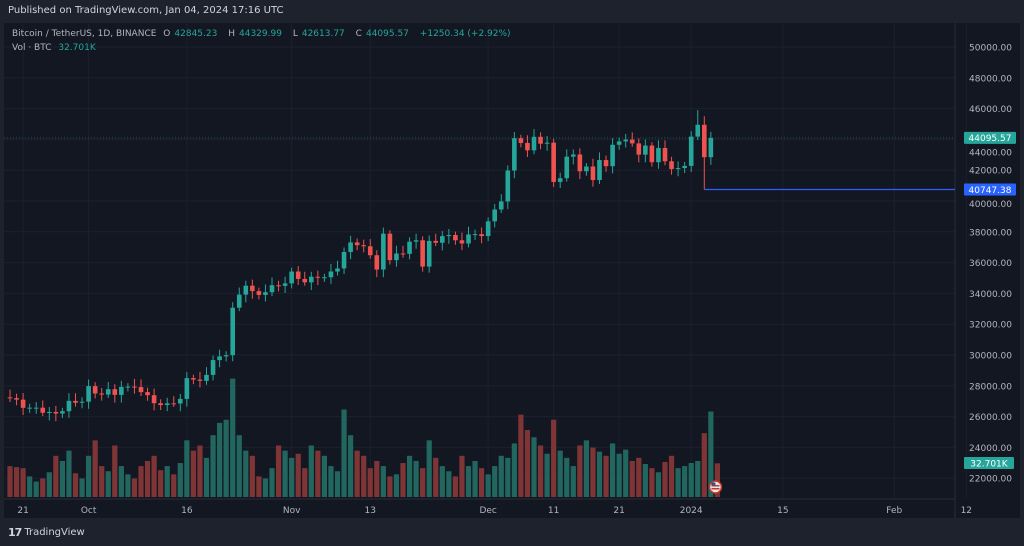 Image resolution: width=1024 pixels, height=546 pixels. I want to click on tradingview-logo-icon: 17, so click(15, 532).